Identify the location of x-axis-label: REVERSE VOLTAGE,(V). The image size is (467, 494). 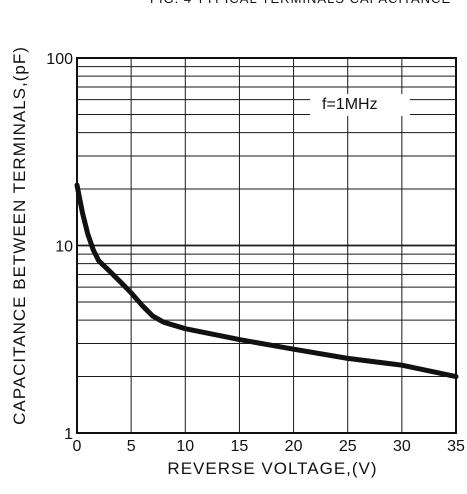
(272, 468).